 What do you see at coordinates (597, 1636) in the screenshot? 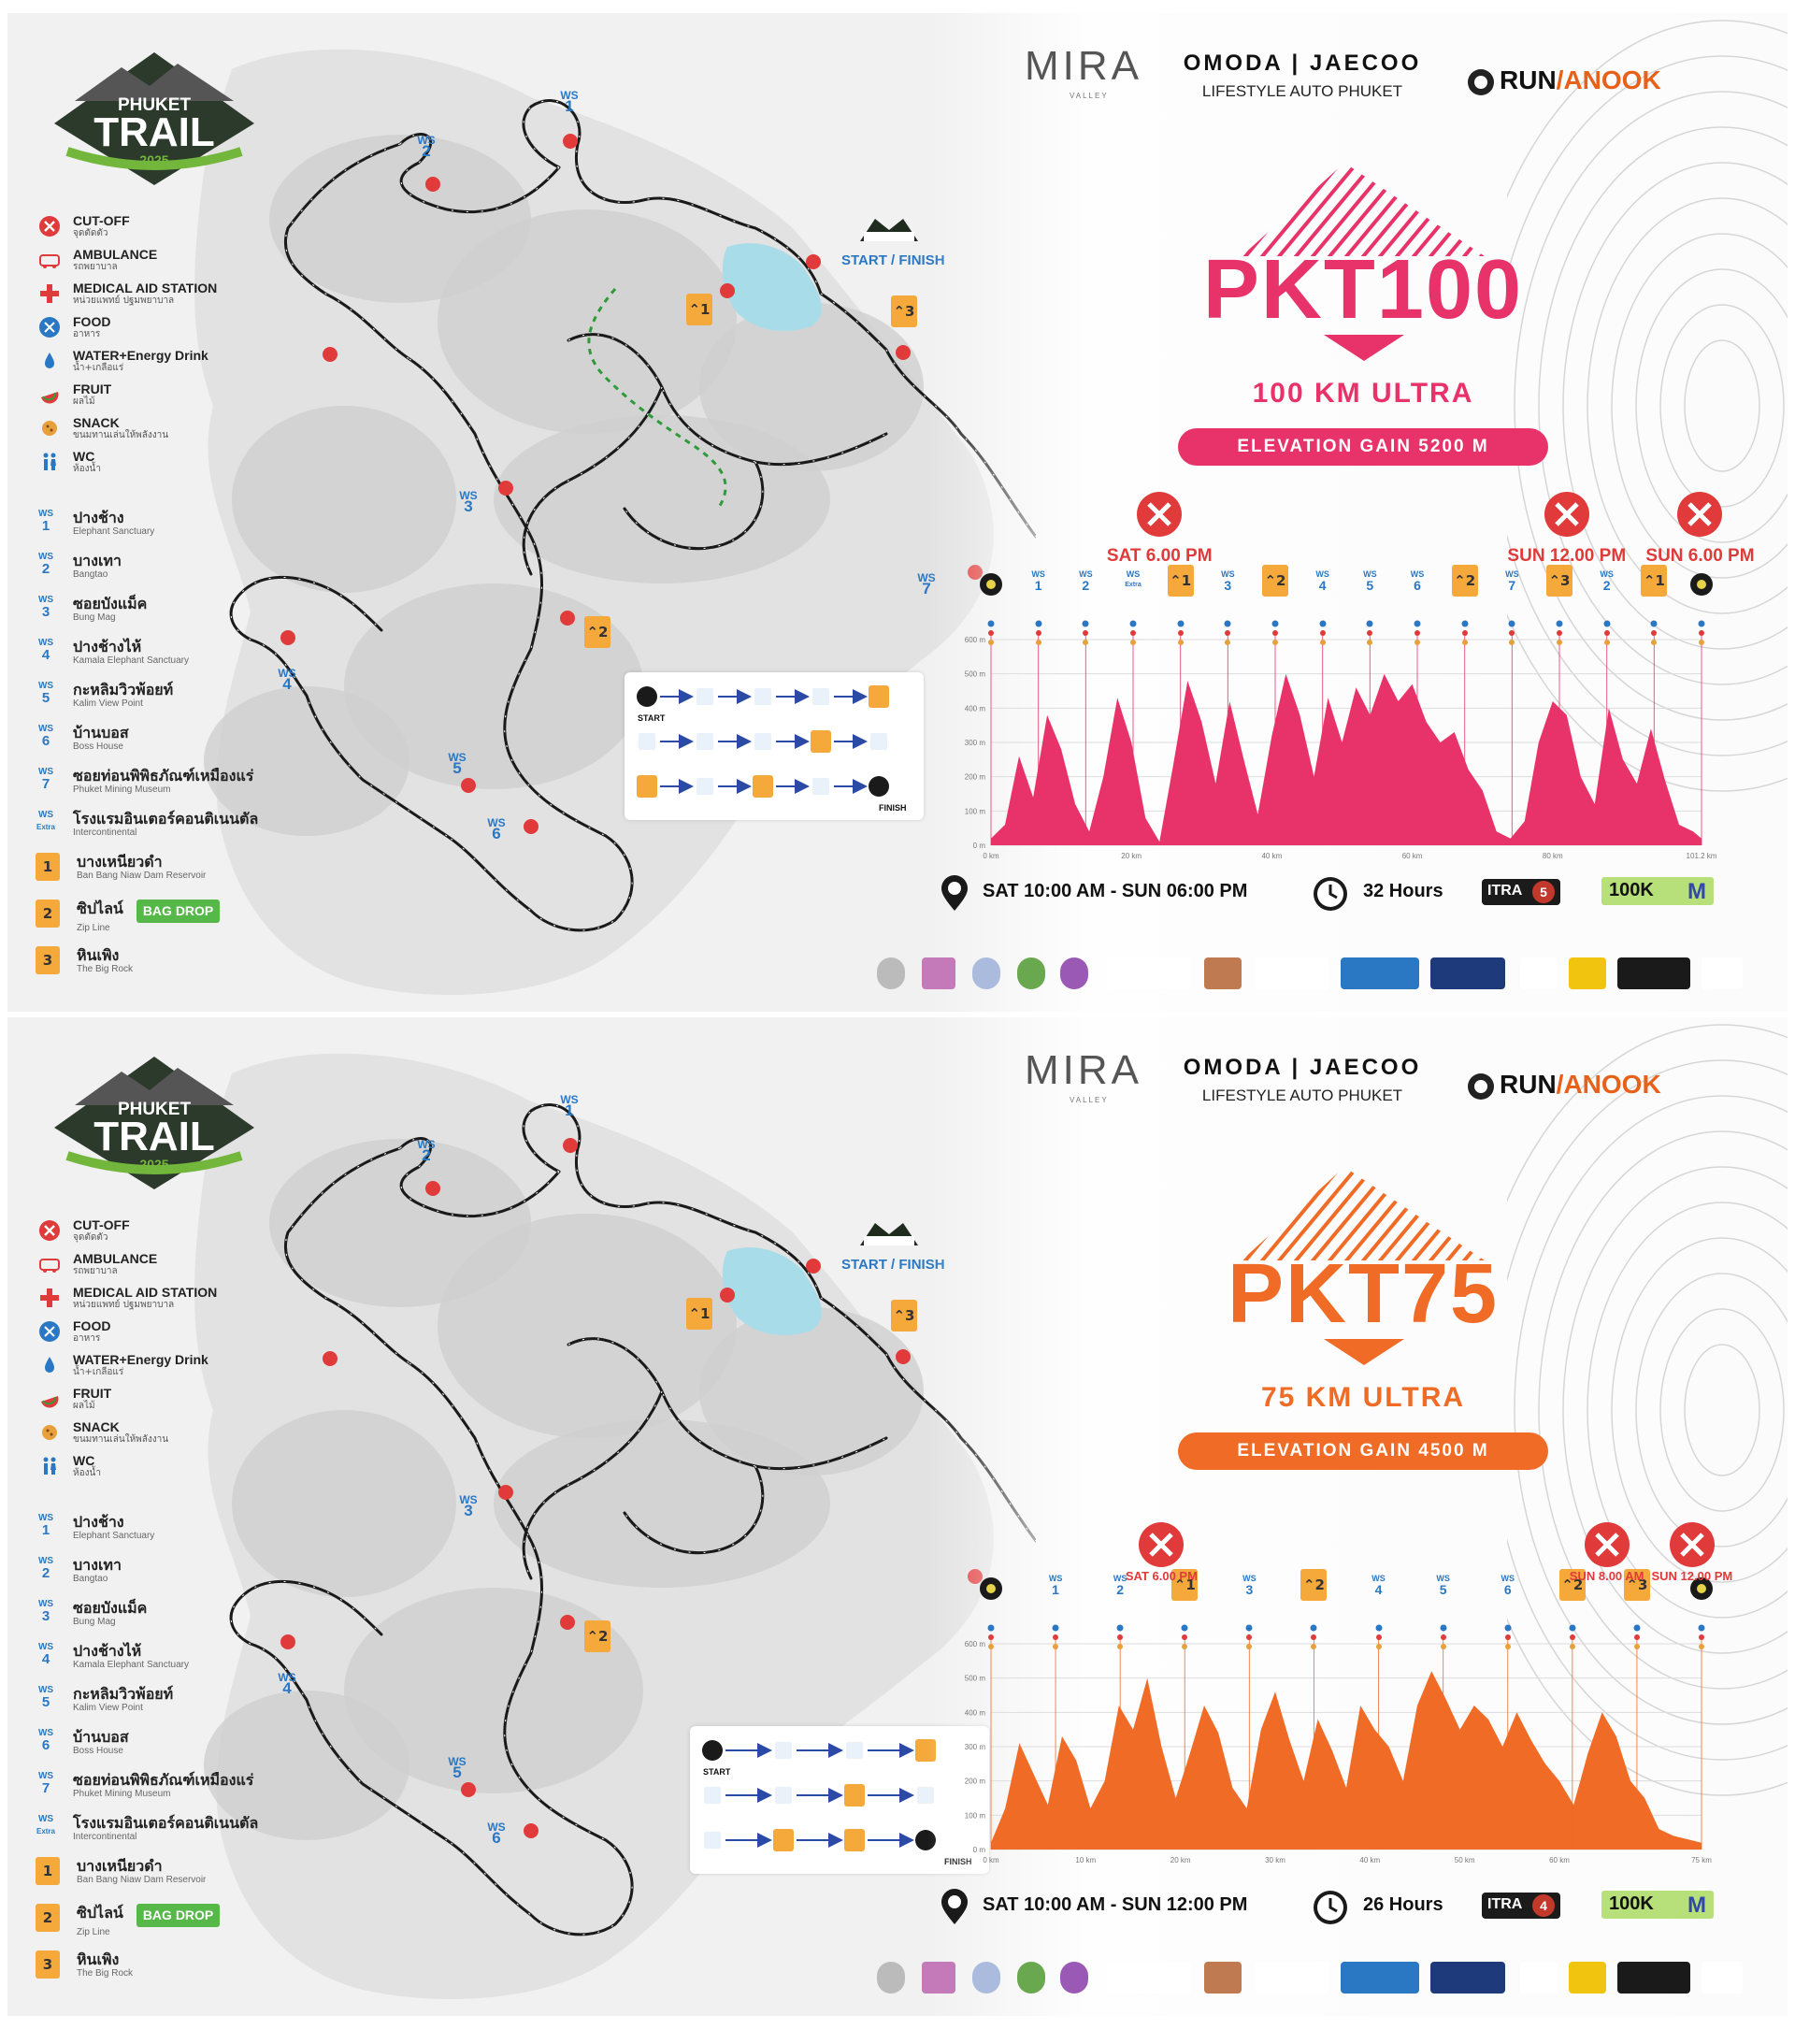
I see `map-checkpoint-2: ⌃2` at bounding box center [597, 1636].